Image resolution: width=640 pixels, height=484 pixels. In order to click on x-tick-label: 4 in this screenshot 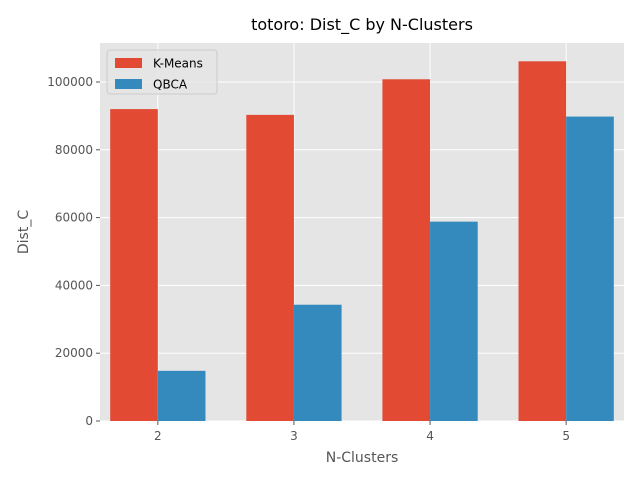, I will do `click(430, 436)`.